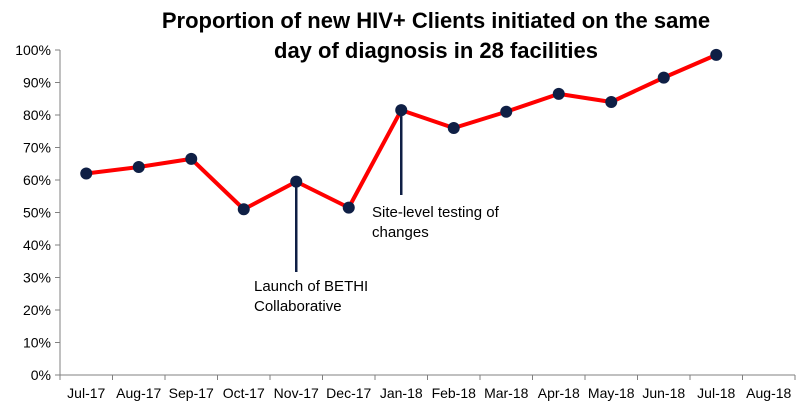  What do you see at coordinates (37, 180) in the screenshot?
I see `y-tick-label: 60%` at bounding box center [37, 180].